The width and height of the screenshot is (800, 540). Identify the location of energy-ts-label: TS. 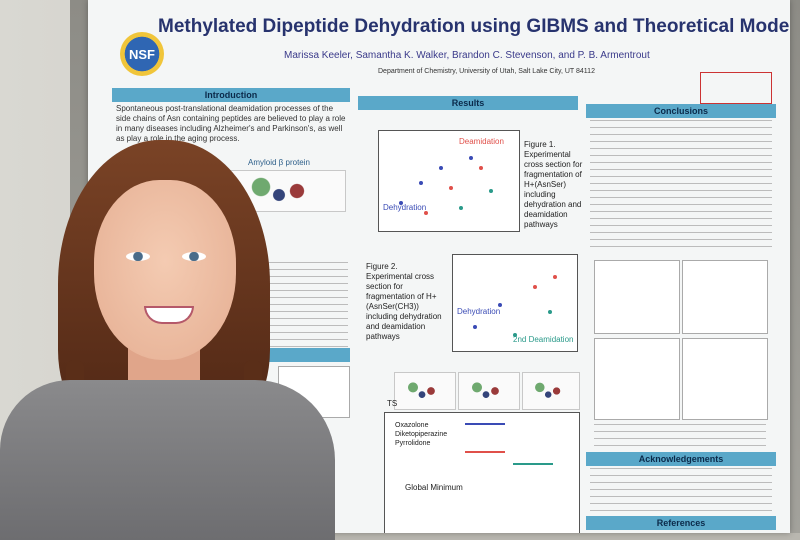
(392, 403).